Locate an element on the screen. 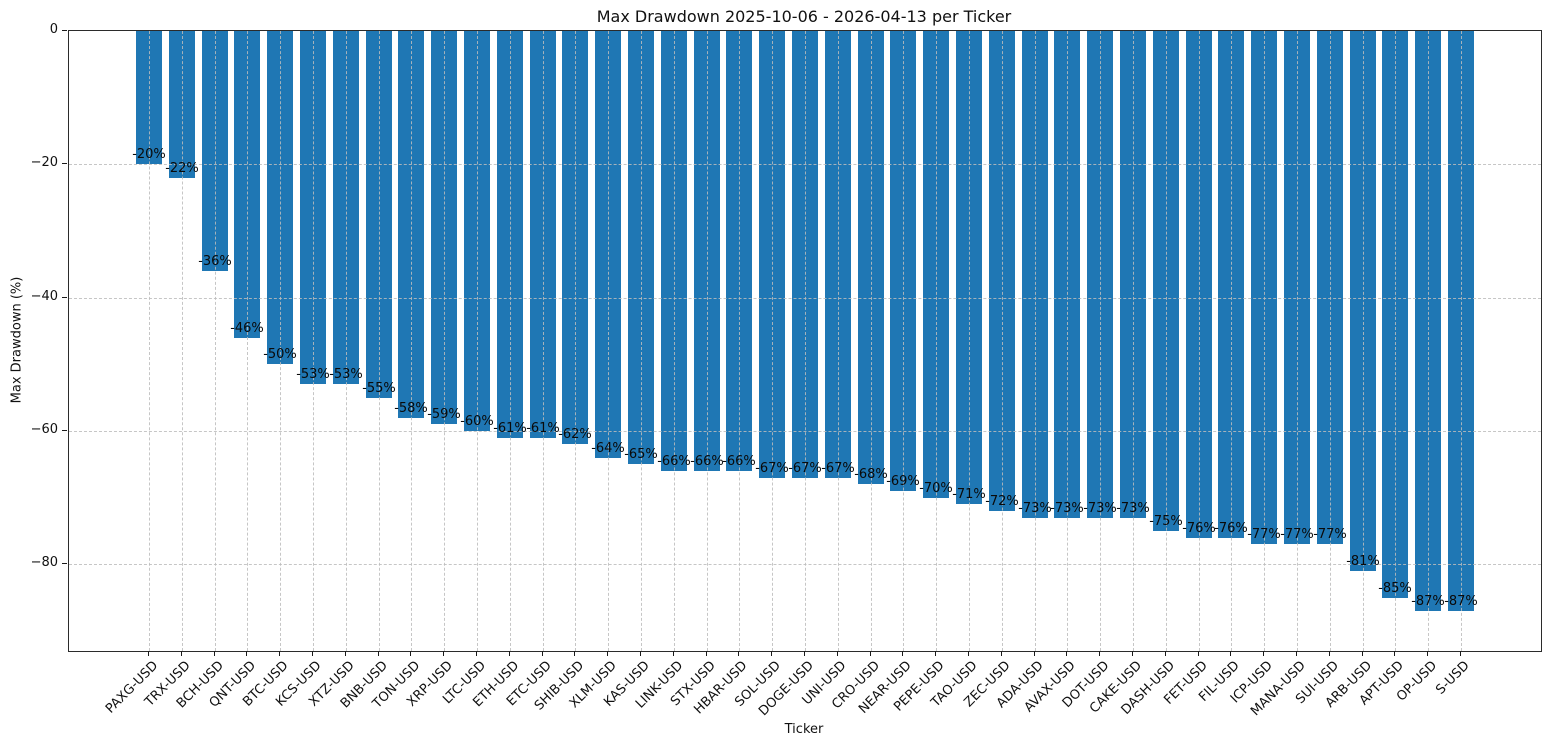  bar-value-label: -58% is located at coordinates (411, 408).